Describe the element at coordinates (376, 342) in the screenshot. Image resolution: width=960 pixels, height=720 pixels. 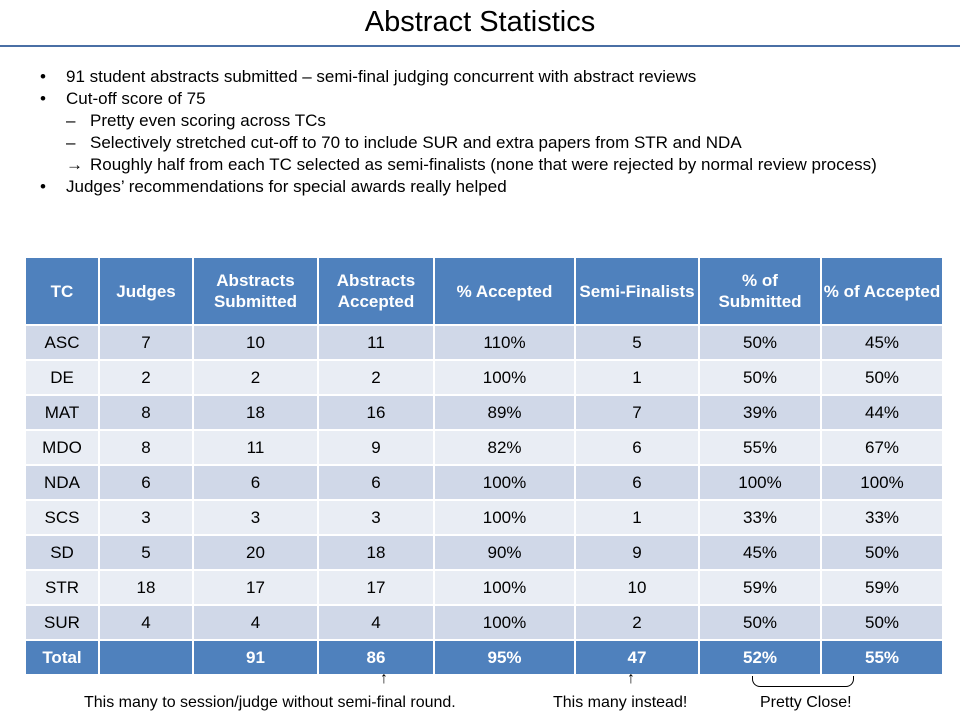
I see `cell-abstracts-accepted: 11` at that location.